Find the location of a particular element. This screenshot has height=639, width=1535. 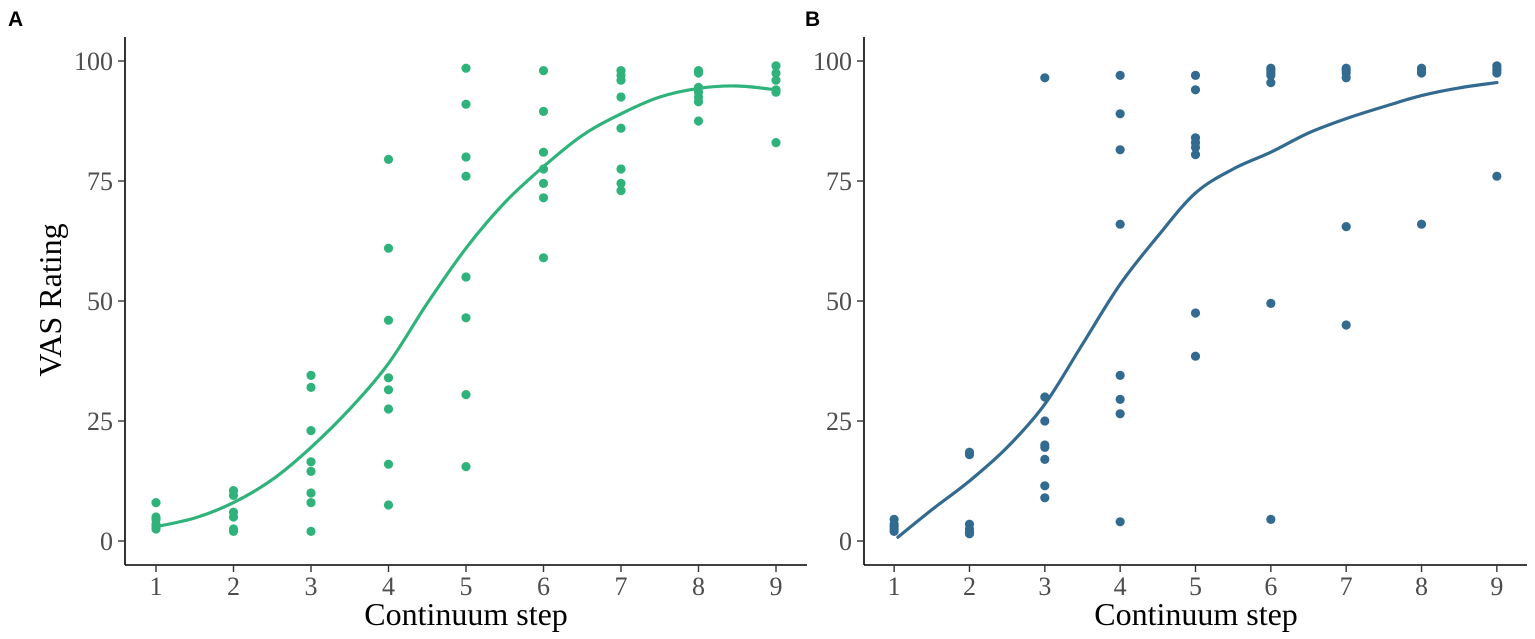

x-tick-label: 3 is located at coordinates (311, 586).